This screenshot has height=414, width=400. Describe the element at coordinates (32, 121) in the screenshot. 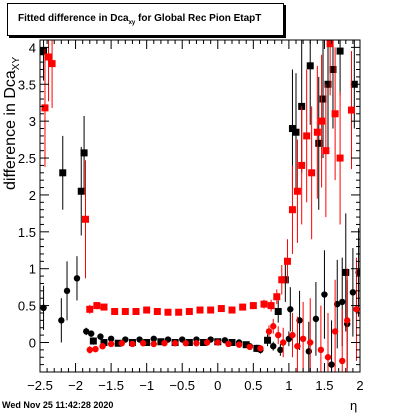

I see `y-tick-label: 3` at that location.